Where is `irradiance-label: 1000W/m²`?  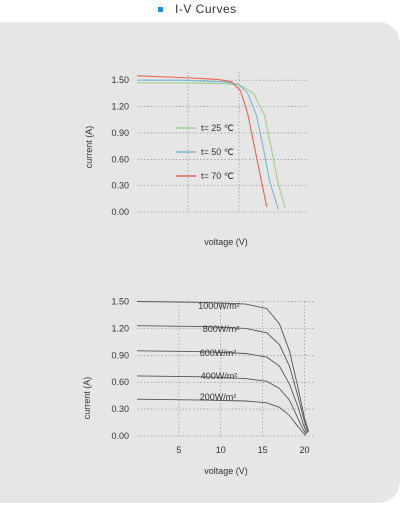 irradiance-label: 1000W/m² is located at coordinates (219, 306).